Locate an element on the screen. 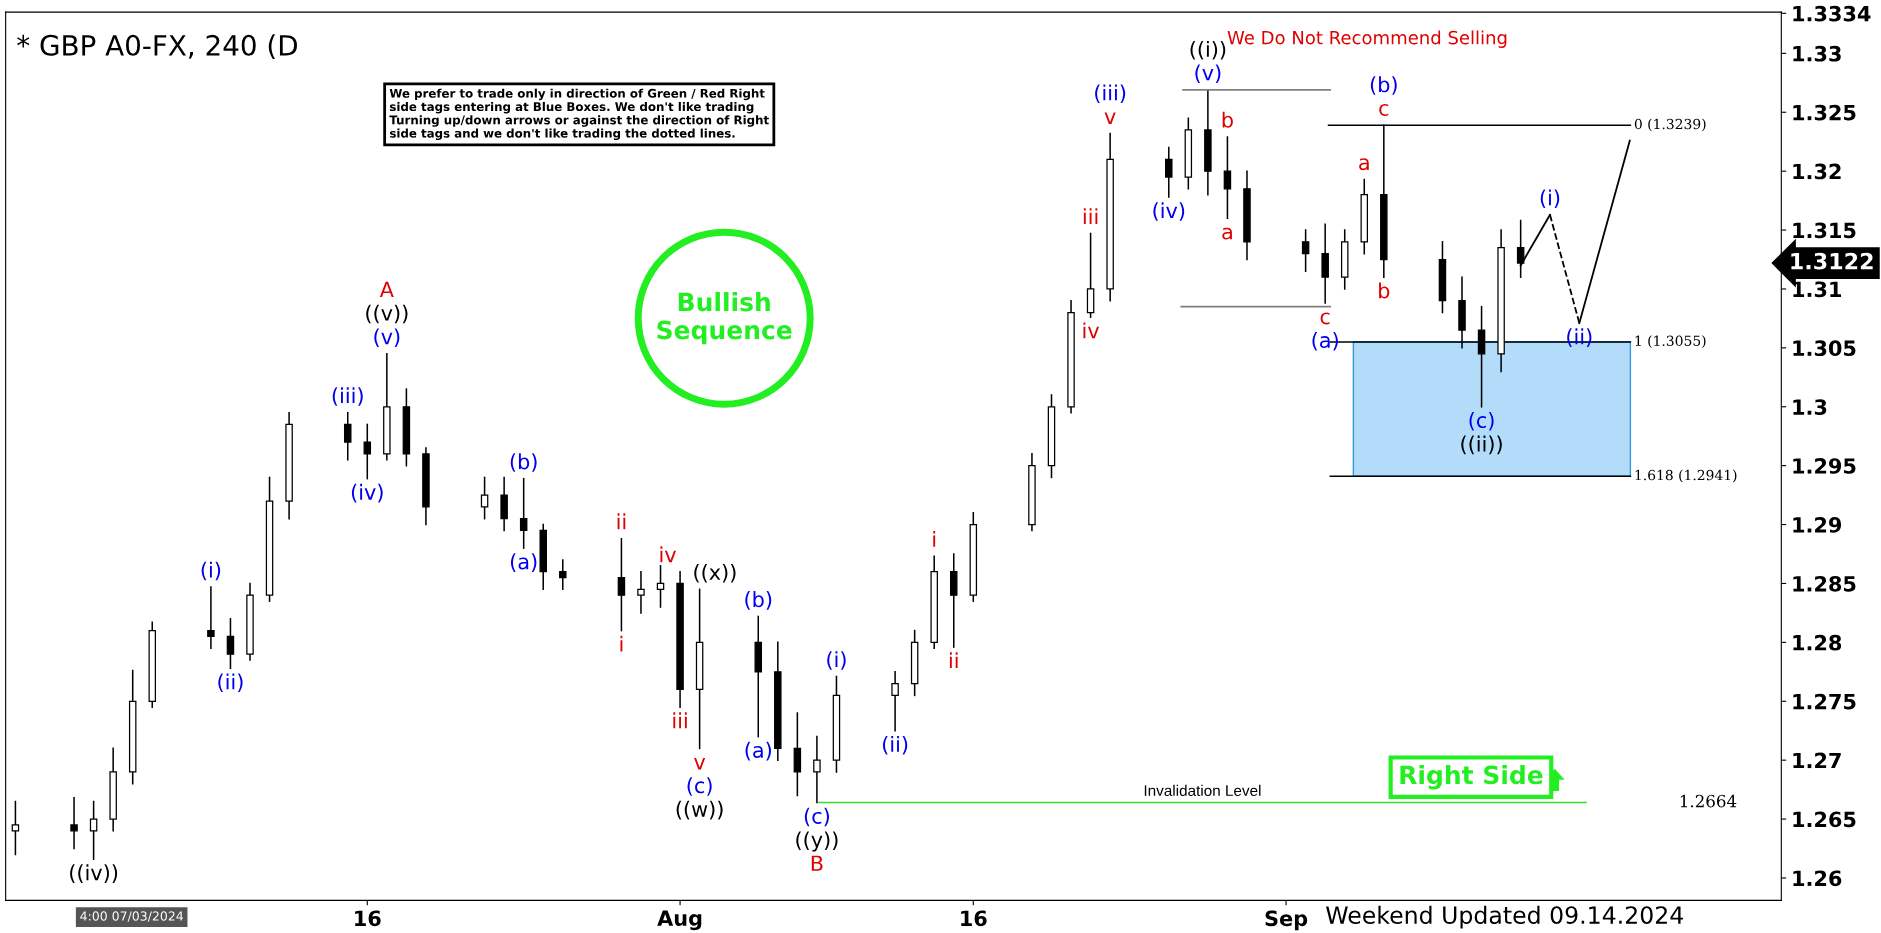  ref-line-label: 1.618 (1.2941) is located at coordinates (1686, 476).